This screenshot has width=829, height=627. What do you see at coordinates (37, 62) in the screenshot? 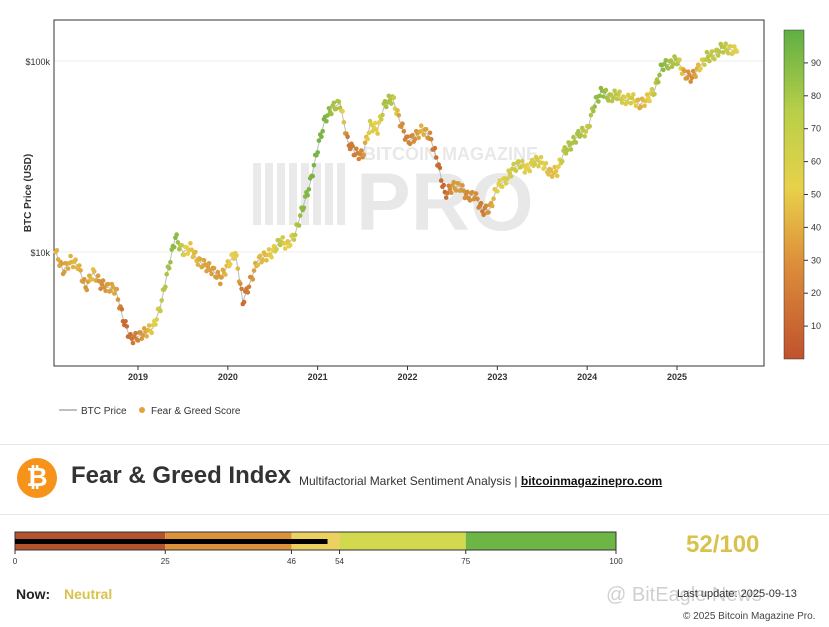
I see `y-tick-100k: $100k` at bounding box center [37, 62].